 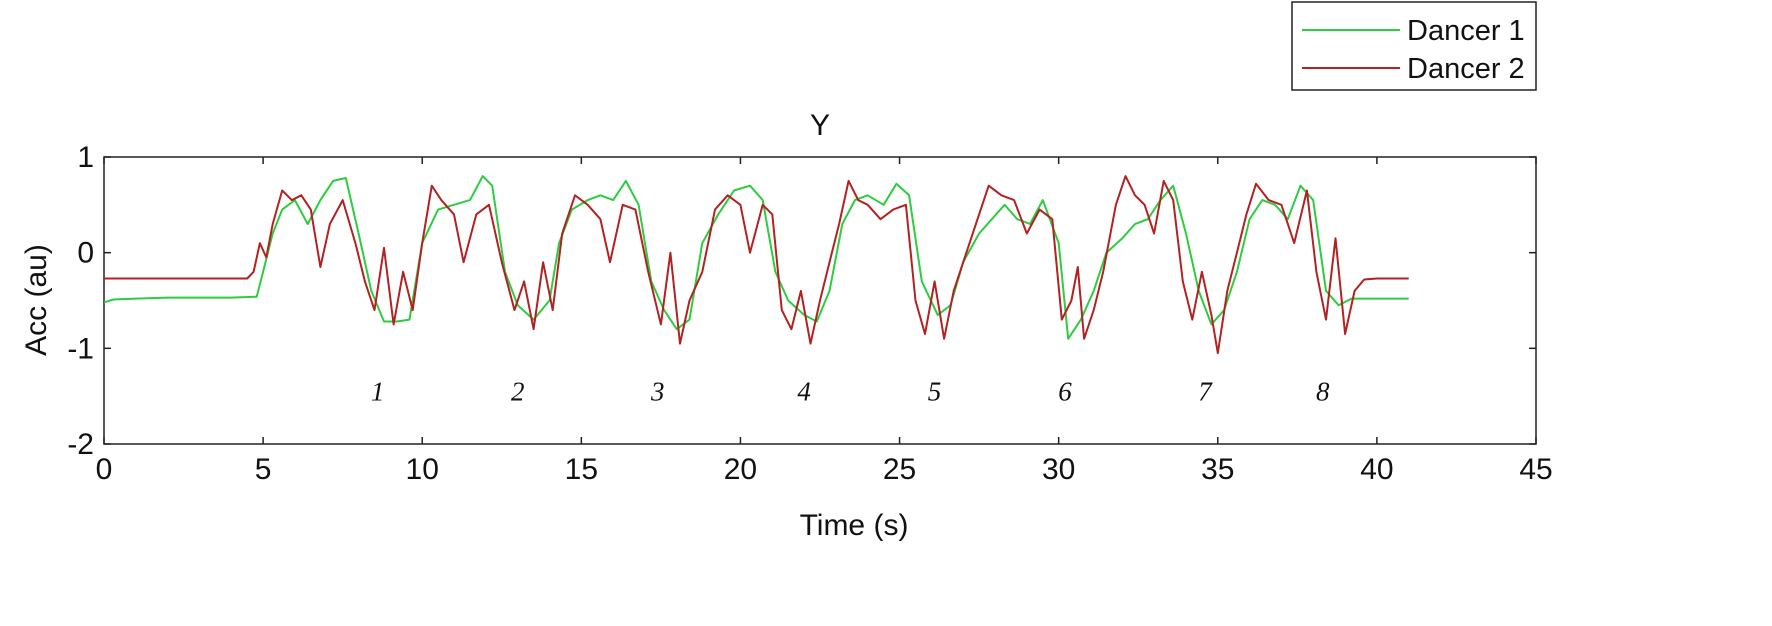 What do you see at coordinates (1065, 391) in the screenshot?
I see `beat-annotation: 6` at bounding box center [1065, 391].